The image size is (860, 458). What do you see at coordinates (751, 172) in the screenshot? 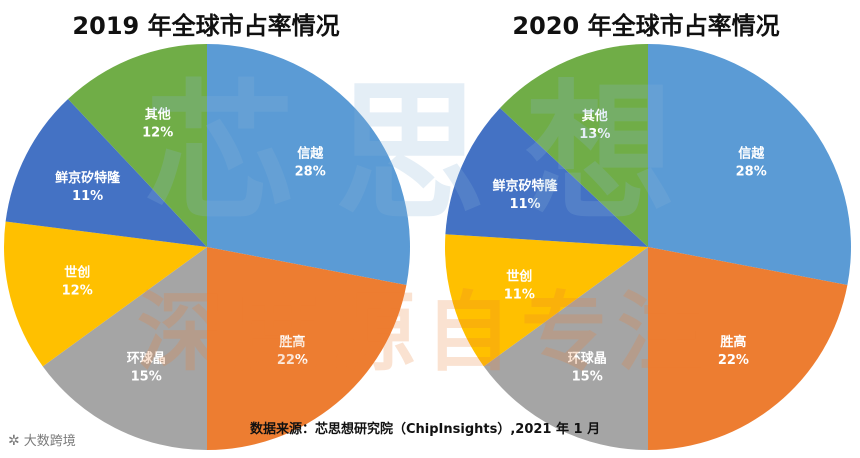
I see `slice-value-label-1-0: 28%` at bounding box center [751, 172].